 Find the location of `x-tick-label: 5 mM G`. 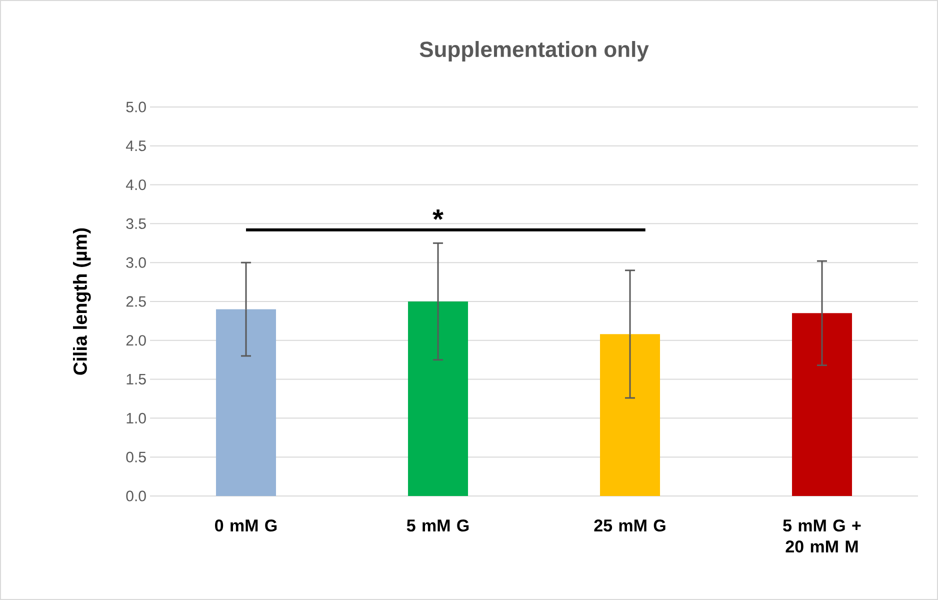

x-tick-label: 5 mM G is located at coordinates (437, 526).